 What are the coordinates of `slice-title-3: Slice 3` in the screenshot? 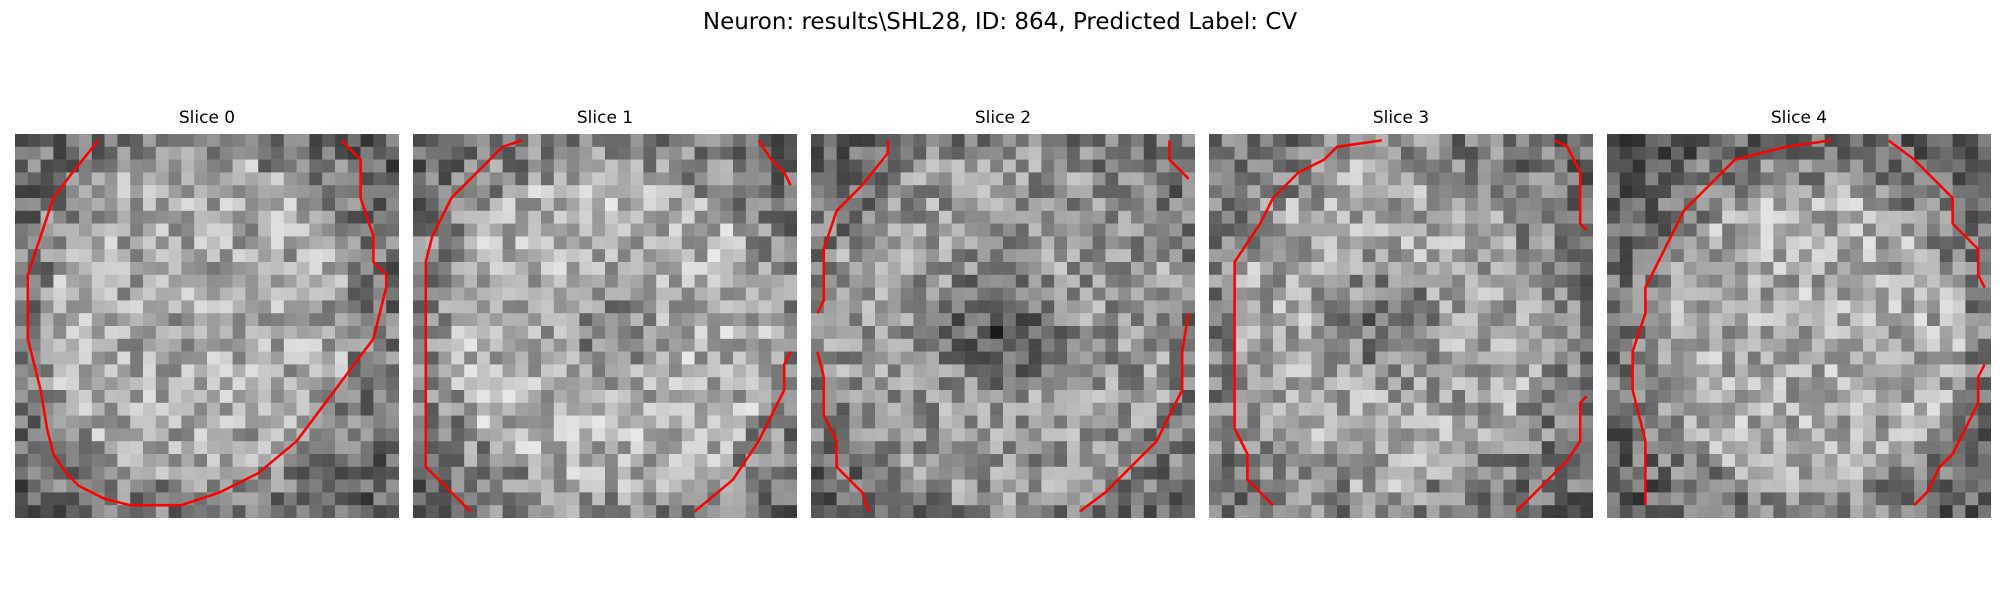 It's located at (1401, 118).